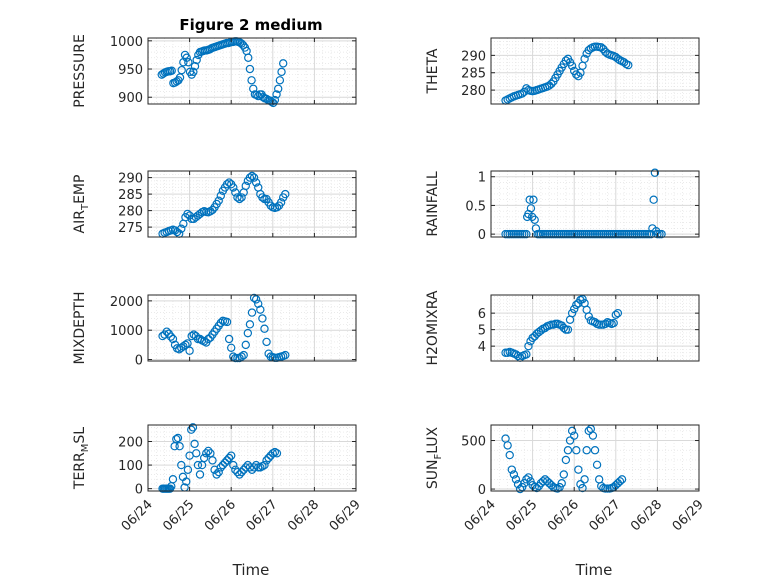  I want to click on y-axis-label: TERRMSL, so click(81, 458).